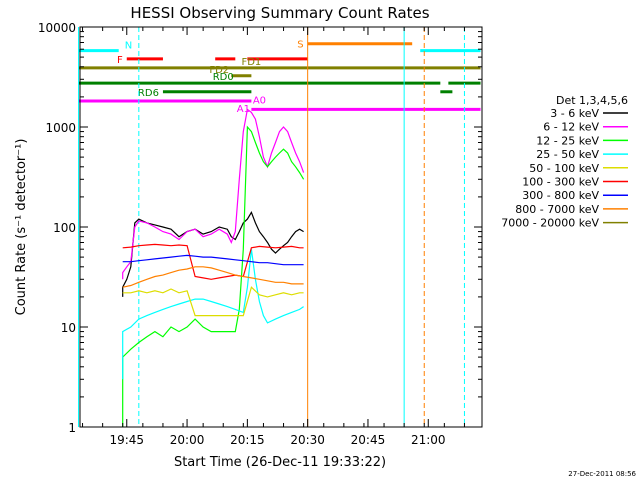  I want to click on flag-label-rd0: RD0, so click(223, 77).